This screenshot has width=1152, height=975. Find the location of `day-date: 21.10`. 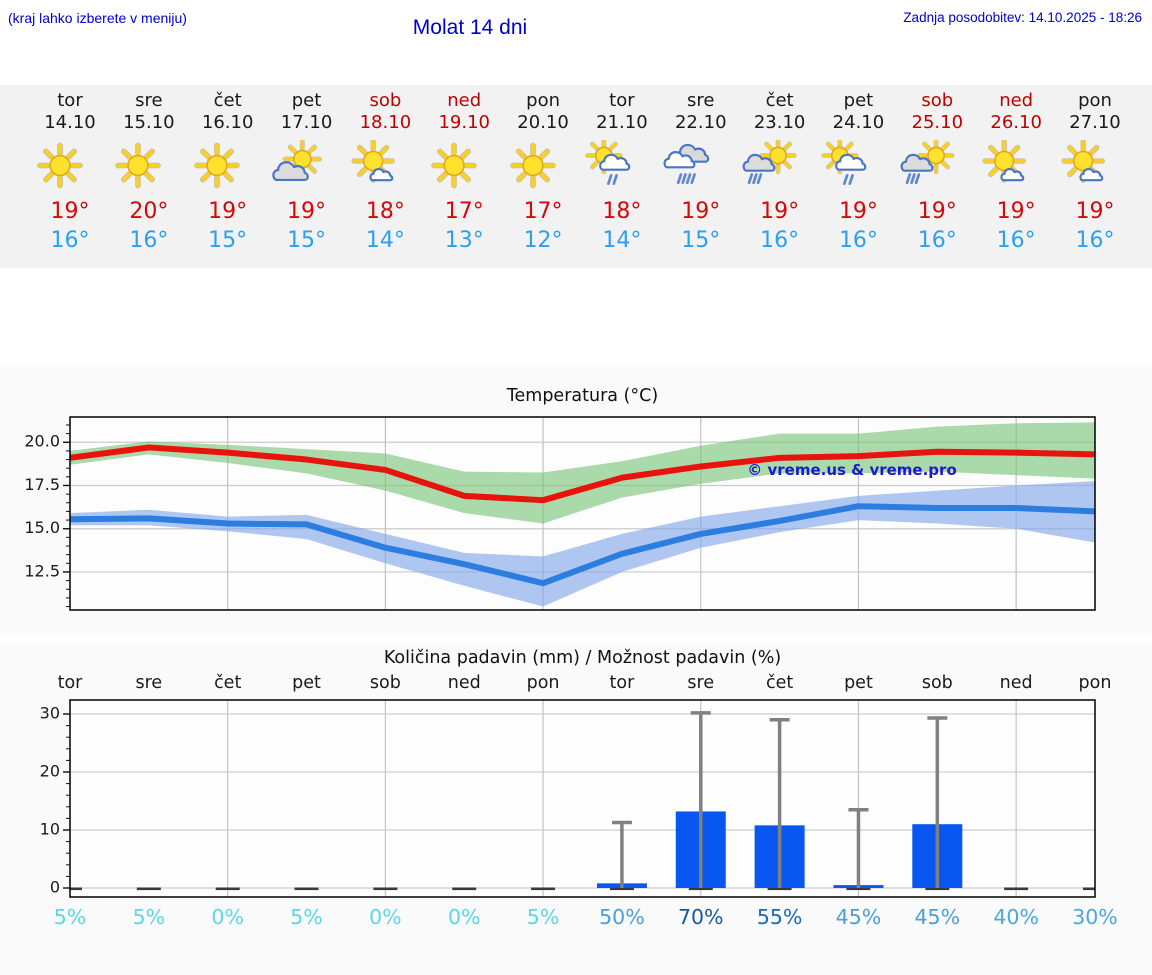

day-date: 21.10 is located at coordinates (622, 122).